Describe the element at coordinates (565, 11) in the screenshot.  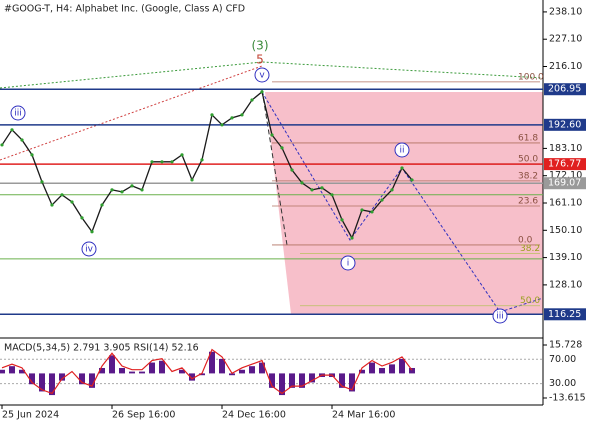
I see `y-tick-label: 238.10` at that location.